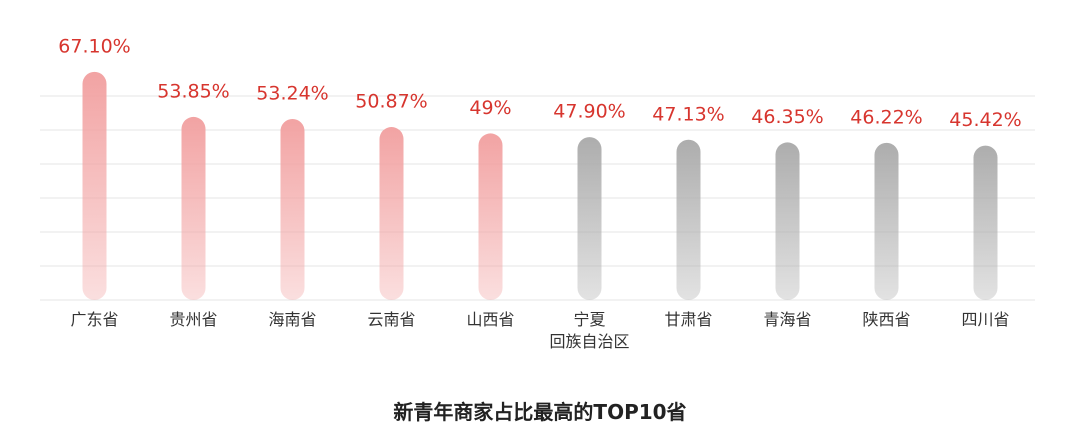  I want to click on x-tick-label: 甘肃省, so click(688, 319).